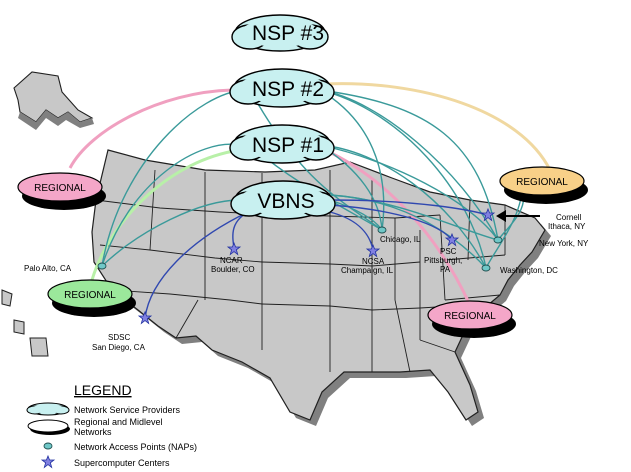 This screenshot has height=472, width=631. What do you see at coordinates (300, 249) in the screenshot?
I see `nap-dots` at bounding box center [300, 249].